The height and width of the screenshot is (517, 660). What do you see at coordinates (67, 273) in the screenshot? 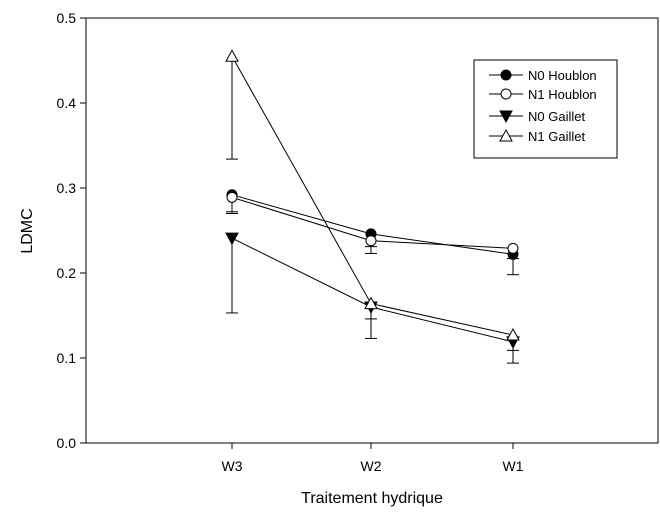
I see `y-tick-label: 0.2` at bounding box center [67, 273].